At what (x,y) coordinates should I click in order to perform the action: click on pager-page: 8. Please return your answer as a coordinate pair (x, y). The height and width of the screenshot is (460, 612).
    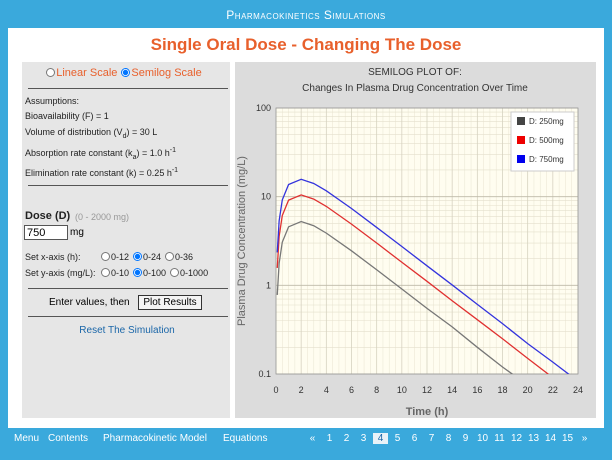
    Looking at the image, I should click on (448, 438).